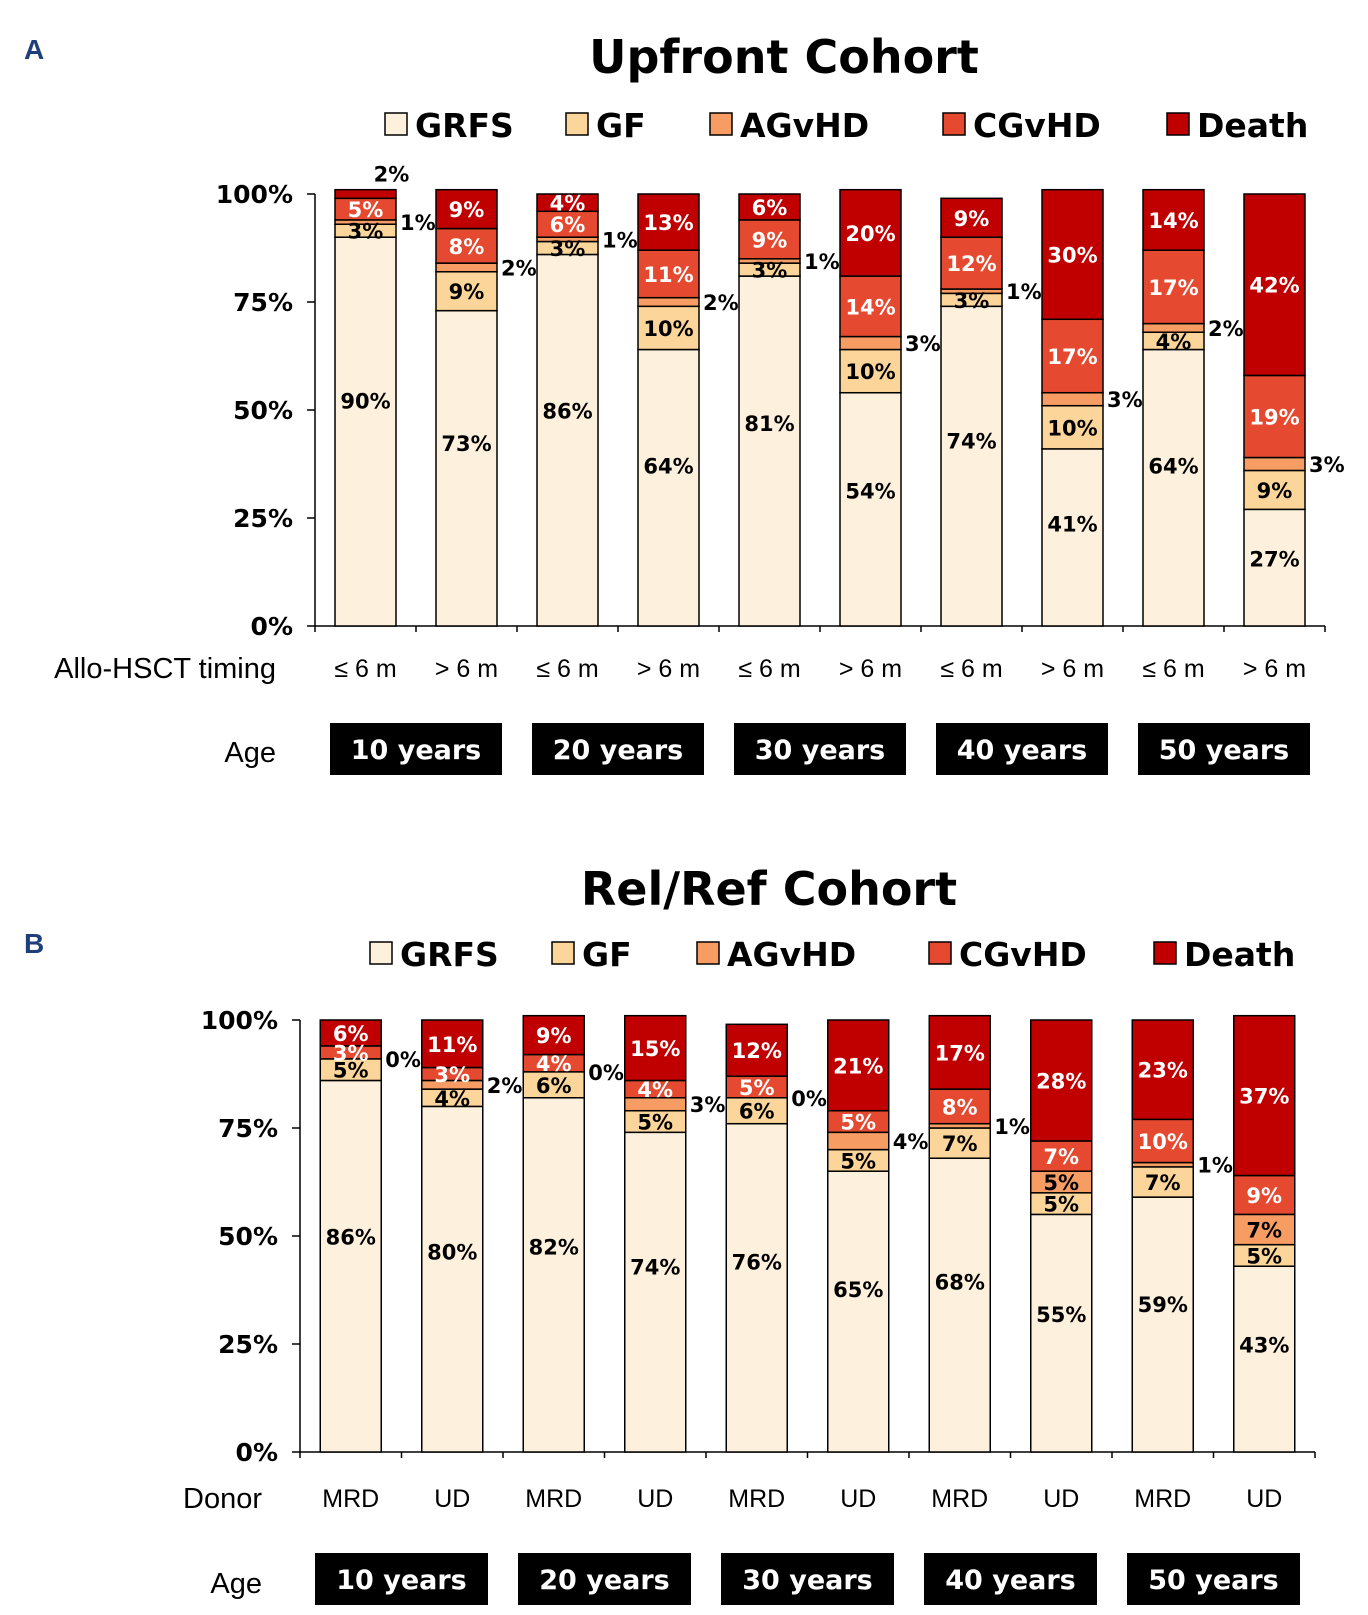  I want to click on bar-label-death: 4%, so click(568, 204).